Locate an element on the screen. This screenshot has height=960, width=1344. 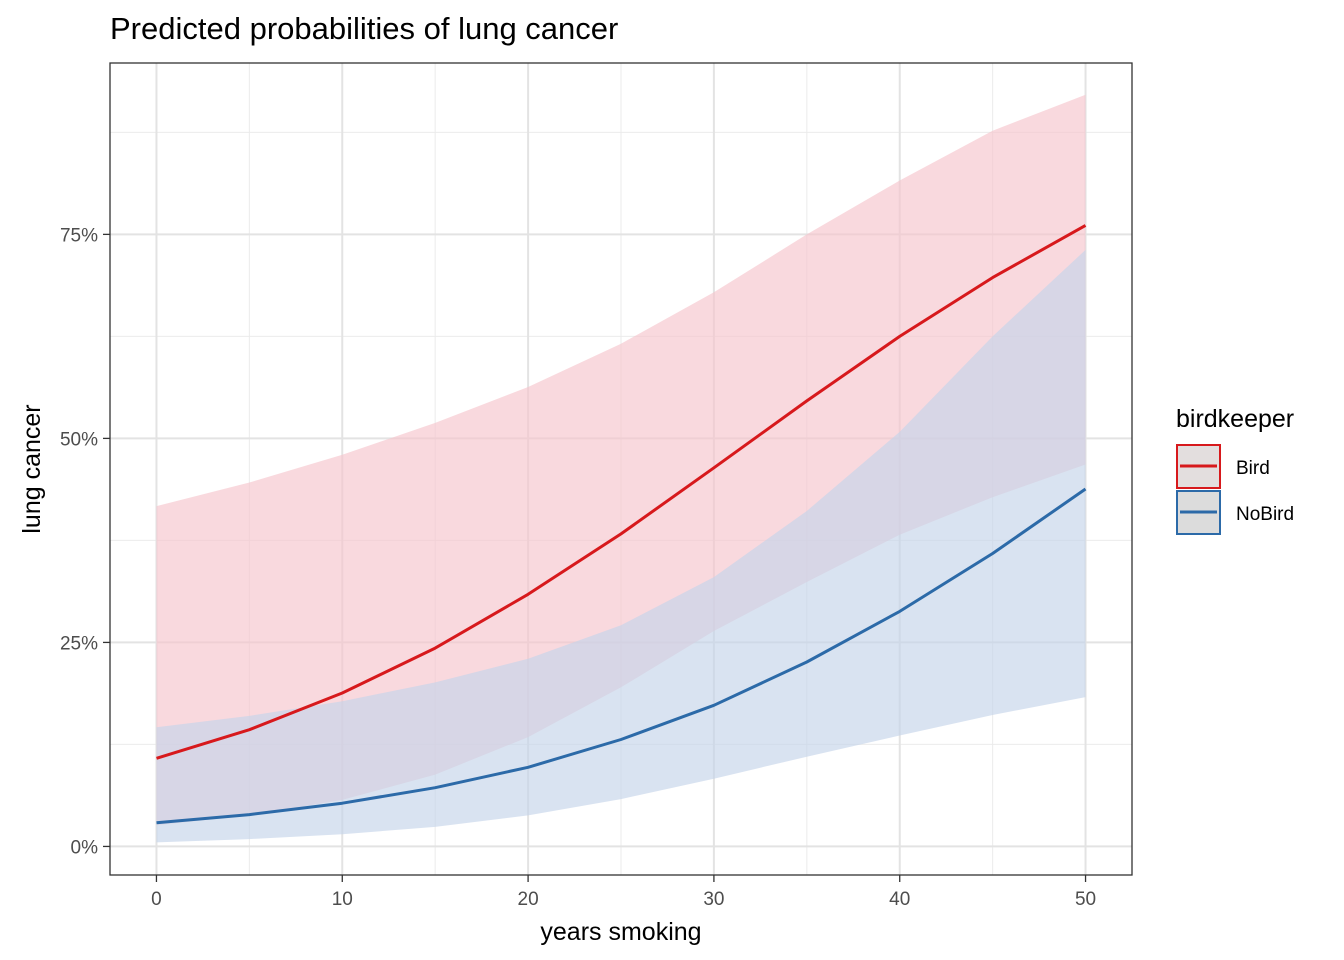
x-axis-title: years smoking is located at coordinates (620, 932).